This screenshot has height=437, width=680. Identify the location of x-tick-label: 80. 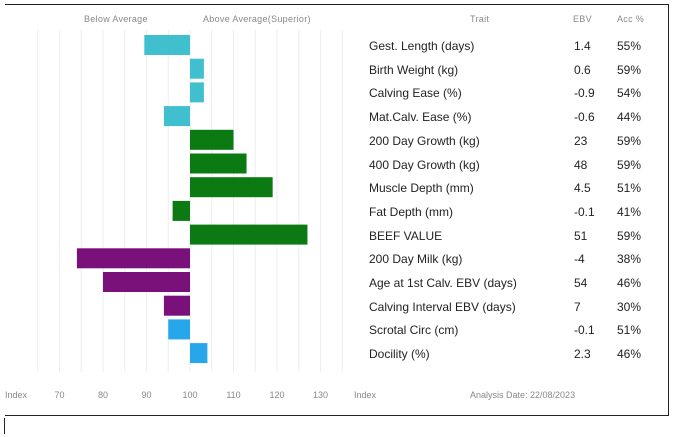
(103, 395).